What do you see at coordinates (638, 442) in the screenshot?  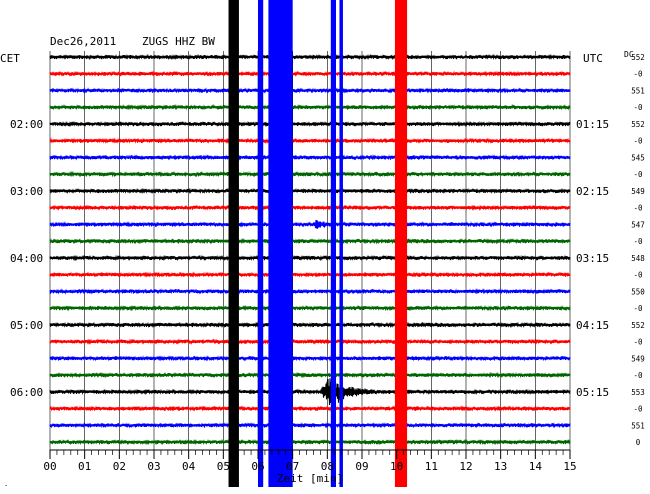 I see `dc-value-label: 0` at bounding box center [638, 442].